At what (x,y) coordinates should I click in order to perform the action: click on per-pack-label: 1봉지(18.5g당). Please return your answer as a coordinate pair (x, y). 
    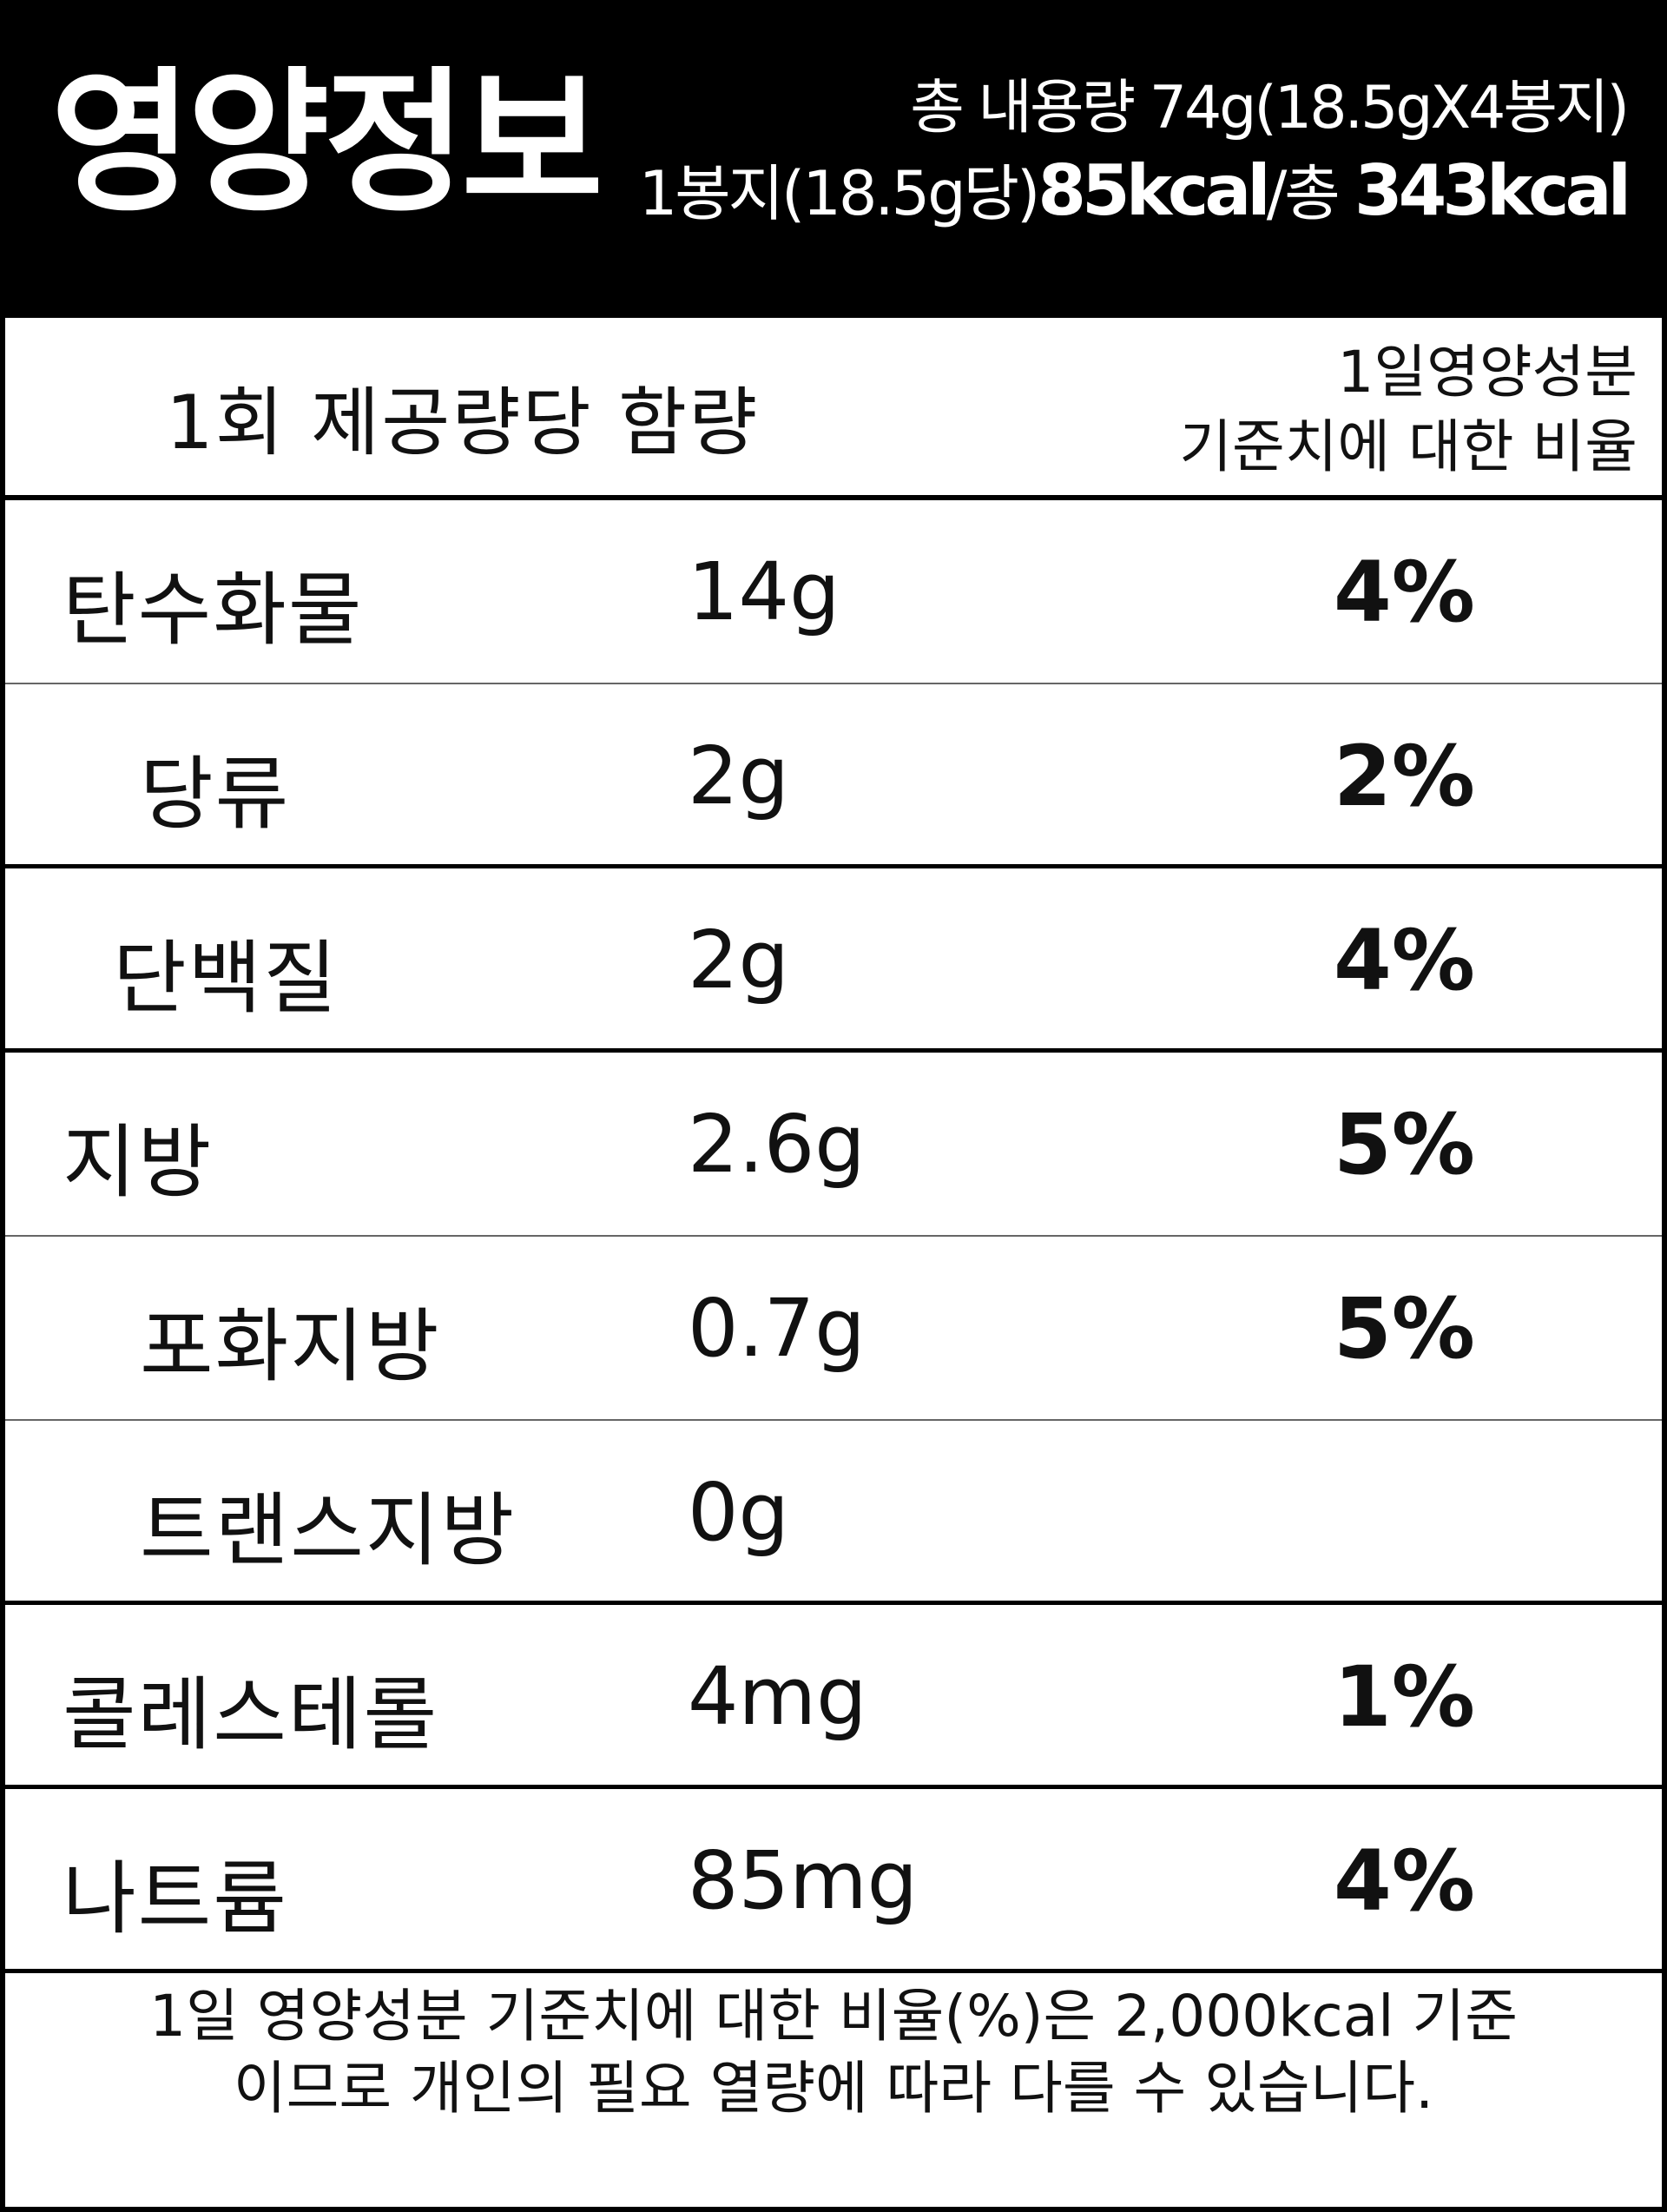
    Looking at the image, I should click on (839, 194).